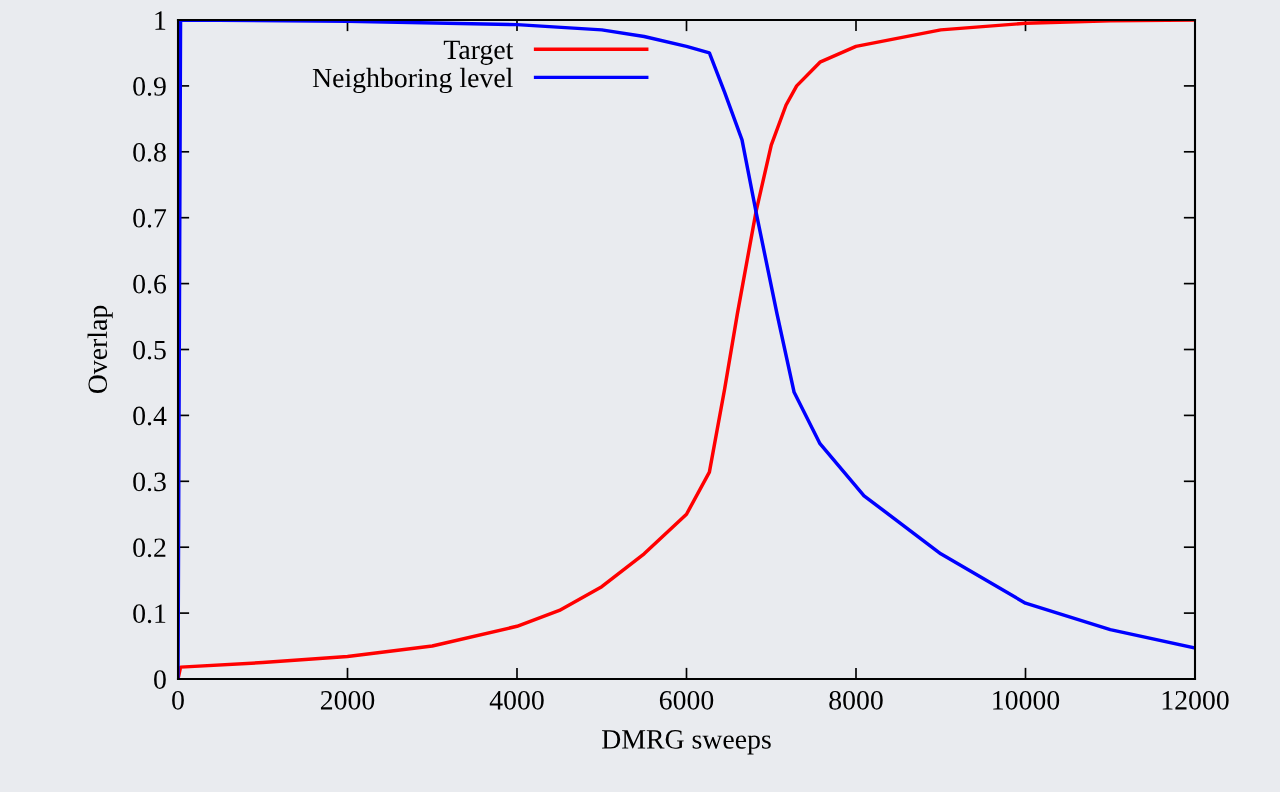 The height and width of the screenshot is (792, 1280). Describe the element at coordinates (149, 548) in the screenshot. I see `y-tick-label: 0.2` at that location.